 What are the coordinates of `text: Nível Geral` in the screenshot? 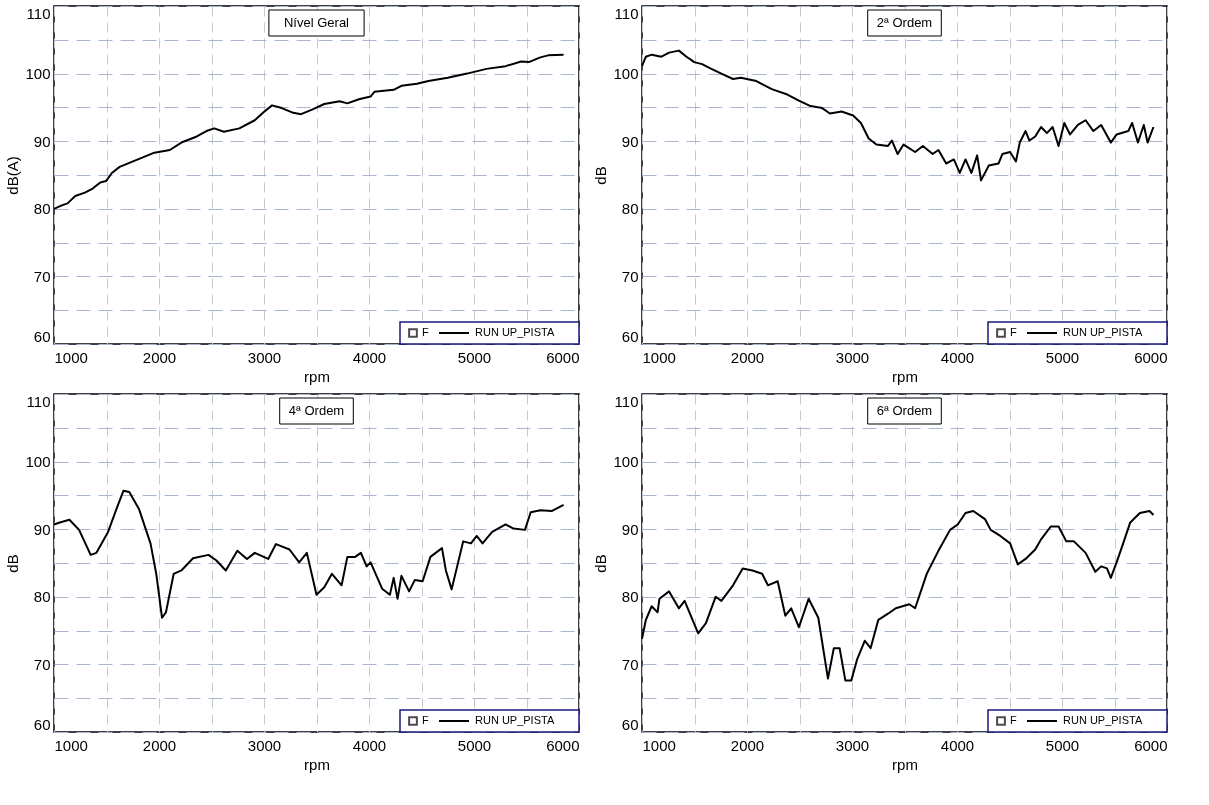 It's located at (316, 22).